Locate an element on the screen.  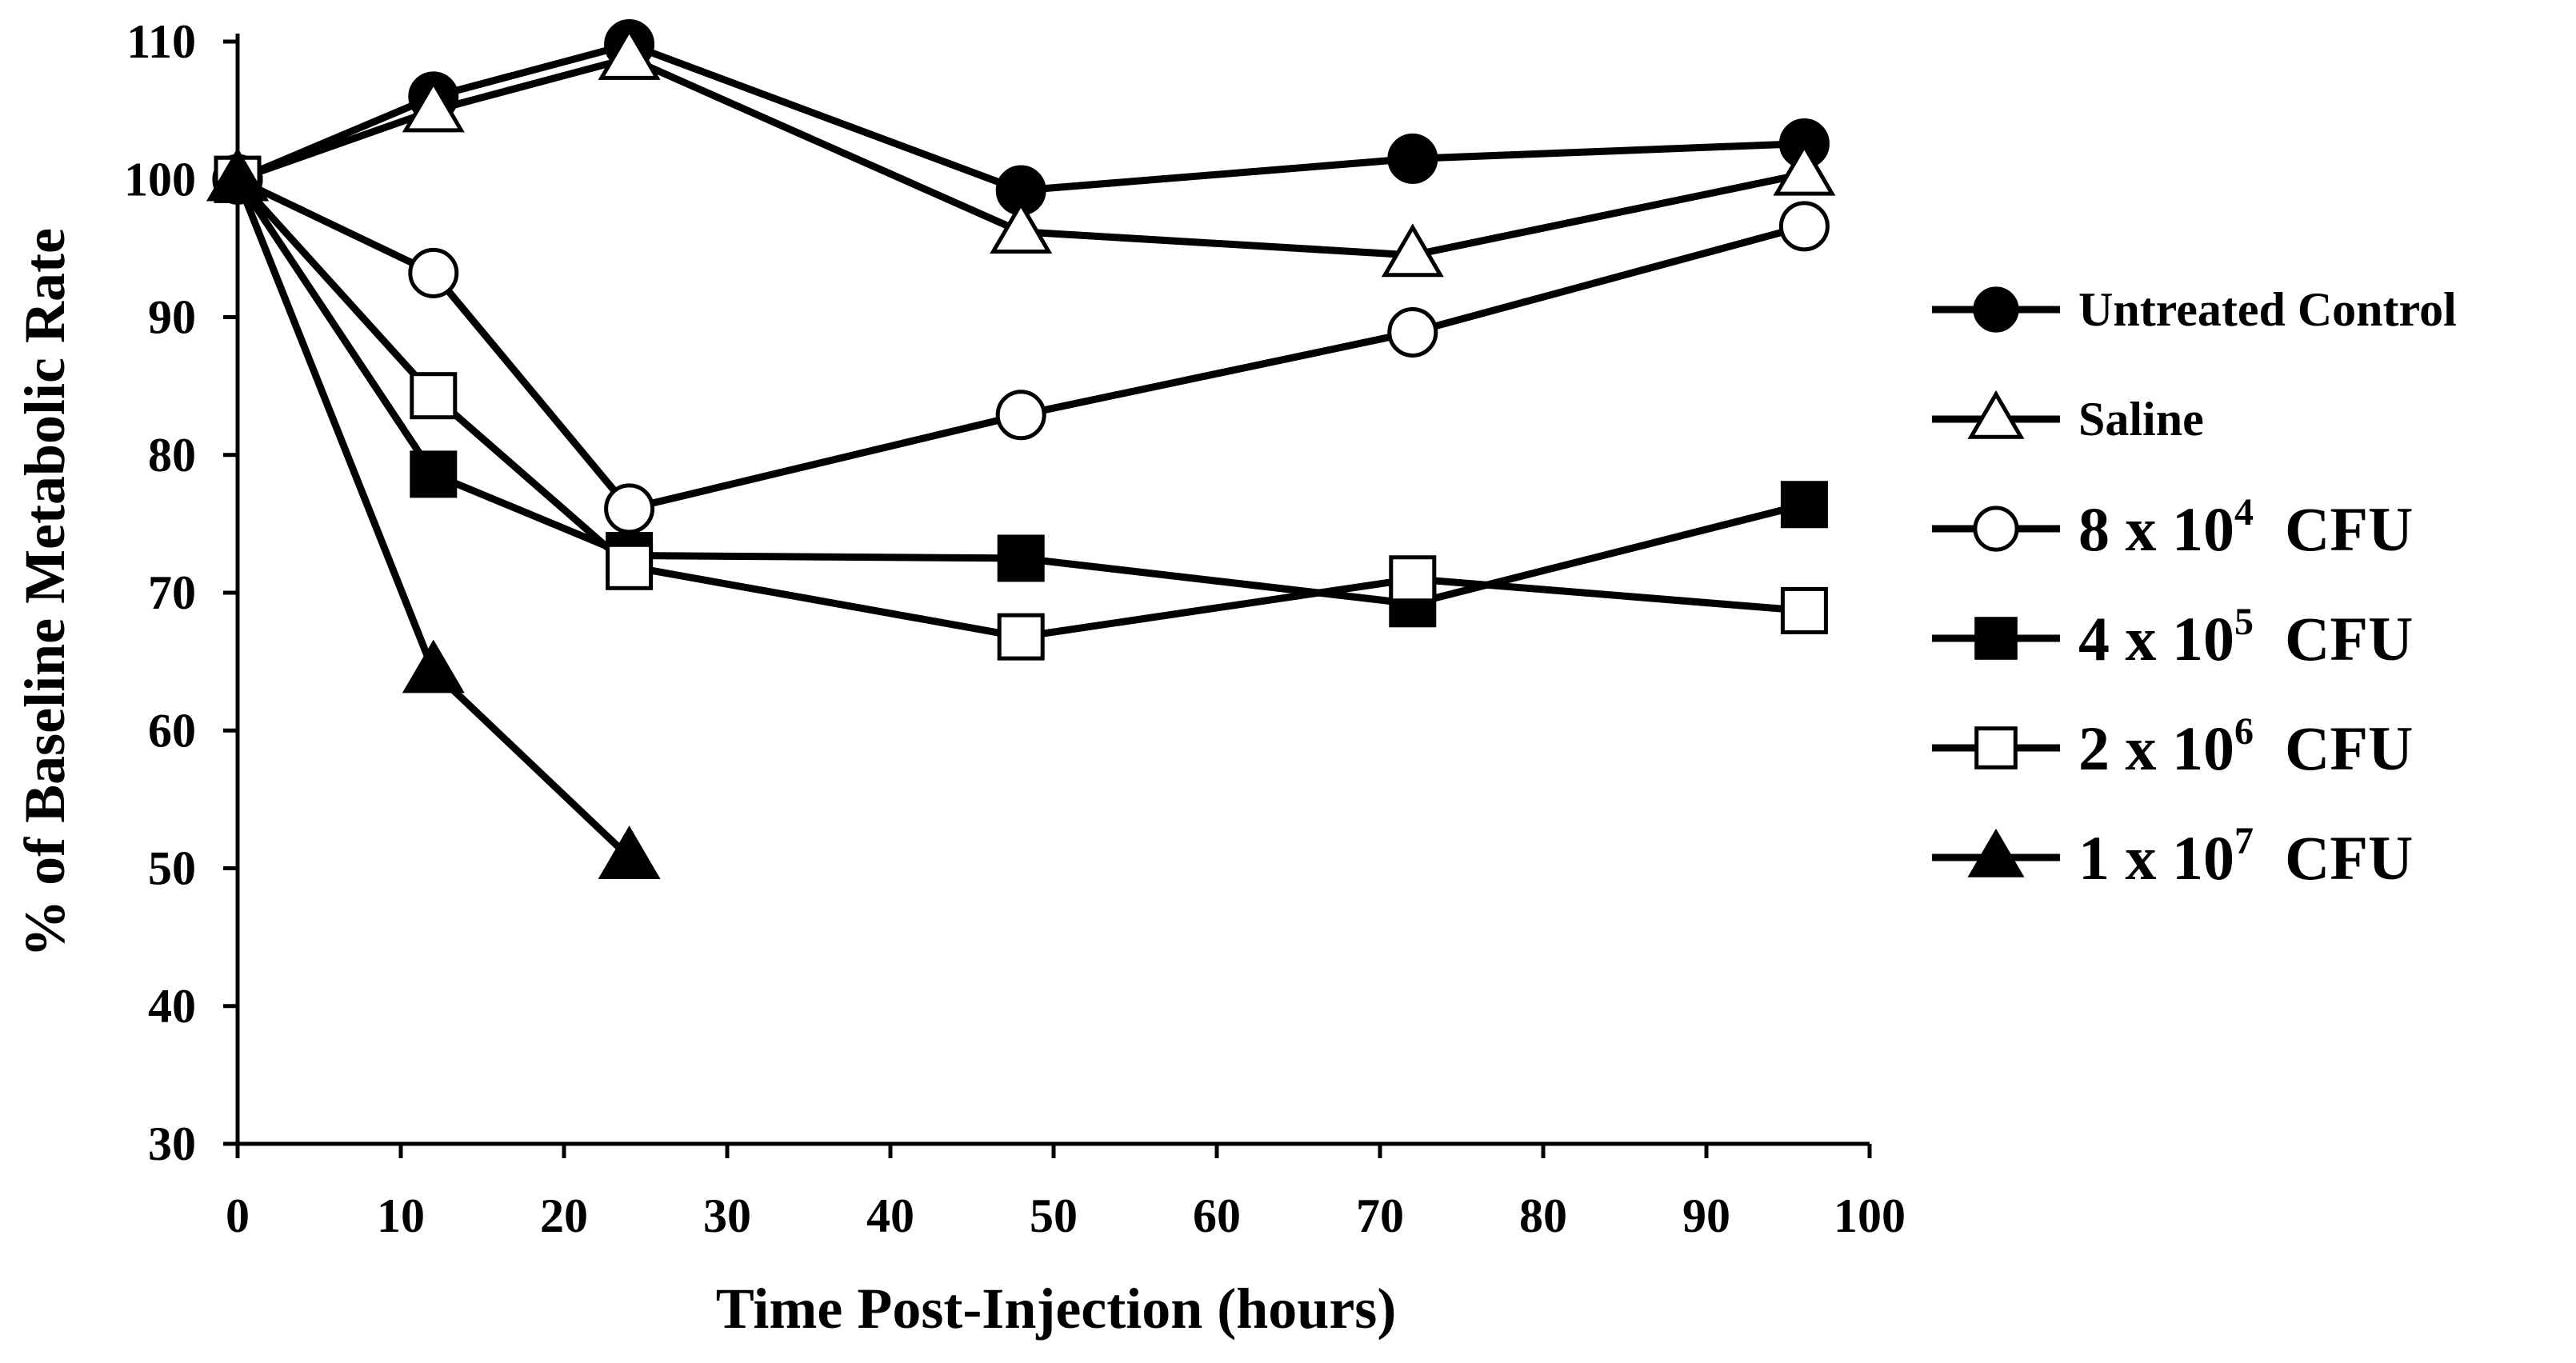
y-tick-label: 110 is located at coordinates (161, 41).